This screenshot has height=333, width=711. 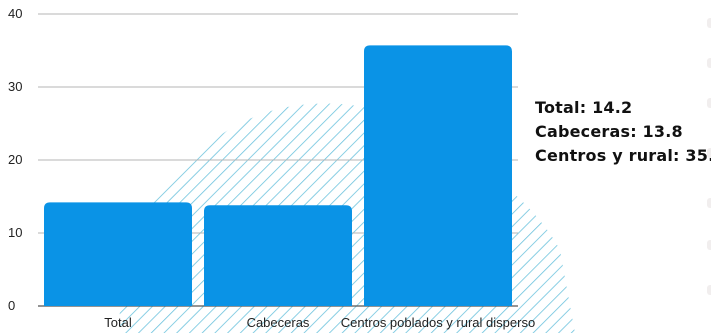 What do you see at coordinates (15, 232) in the screenshot?
I see `y-tick-label: 10` at bounding box center [15, 232].